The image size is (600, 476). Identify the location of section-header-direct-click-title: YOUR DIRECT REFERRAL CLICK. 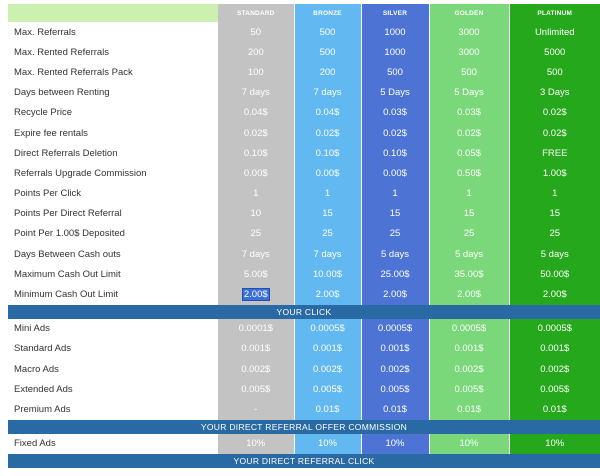
(304, 460).